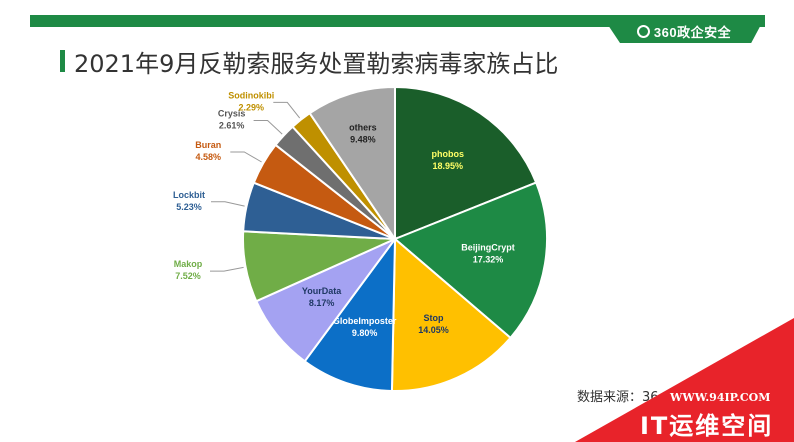  I want to click on watermark-url: WWW.94IP.COM, so click(720, 397).